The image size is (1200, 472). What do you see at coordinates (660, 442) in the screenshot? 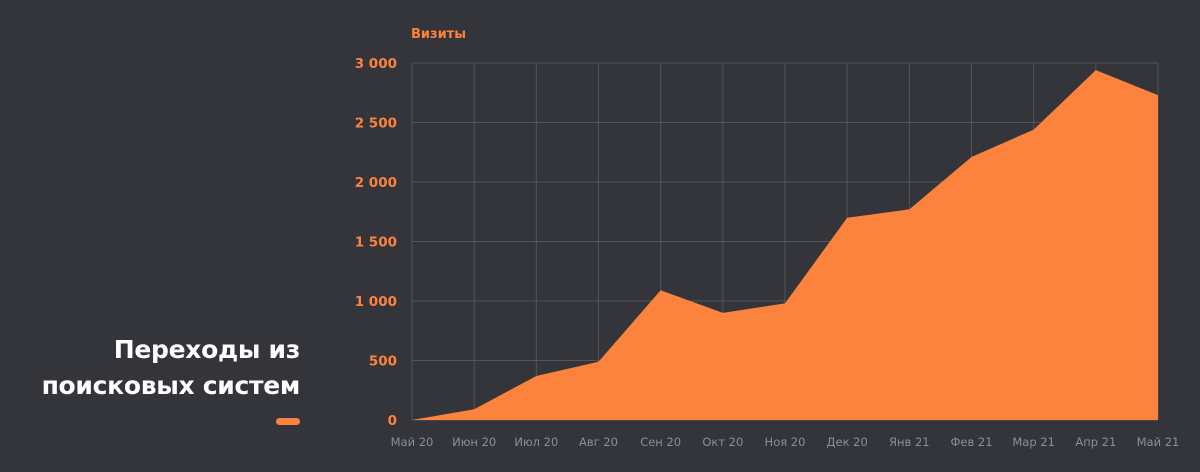
I see `x-tick-label: Сен 20` at bounding box center [660, 442].